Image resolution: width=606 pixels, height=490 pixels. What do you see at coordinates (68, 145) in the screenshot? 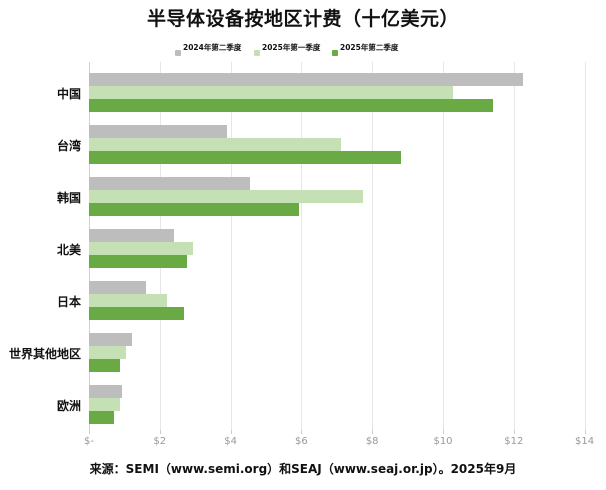
I see `category-label: 台湾` at bounding box center [68, 145].